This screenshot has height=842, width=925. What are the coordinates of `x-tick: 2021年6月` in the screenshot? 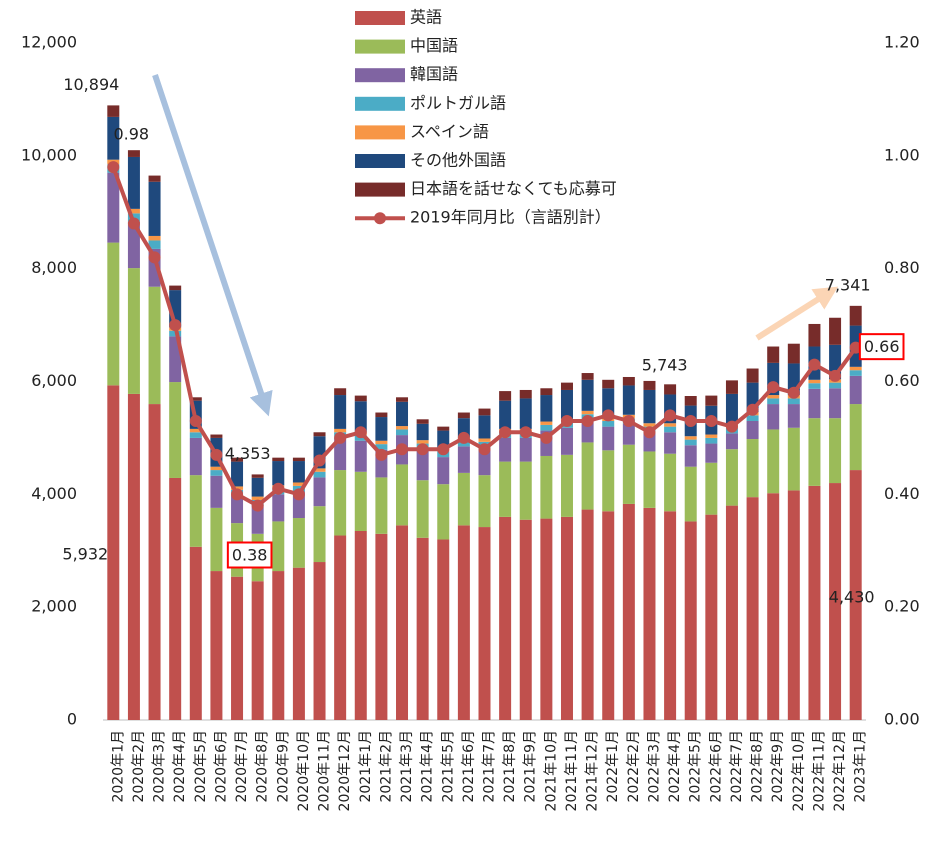 It's located at (469, 766).